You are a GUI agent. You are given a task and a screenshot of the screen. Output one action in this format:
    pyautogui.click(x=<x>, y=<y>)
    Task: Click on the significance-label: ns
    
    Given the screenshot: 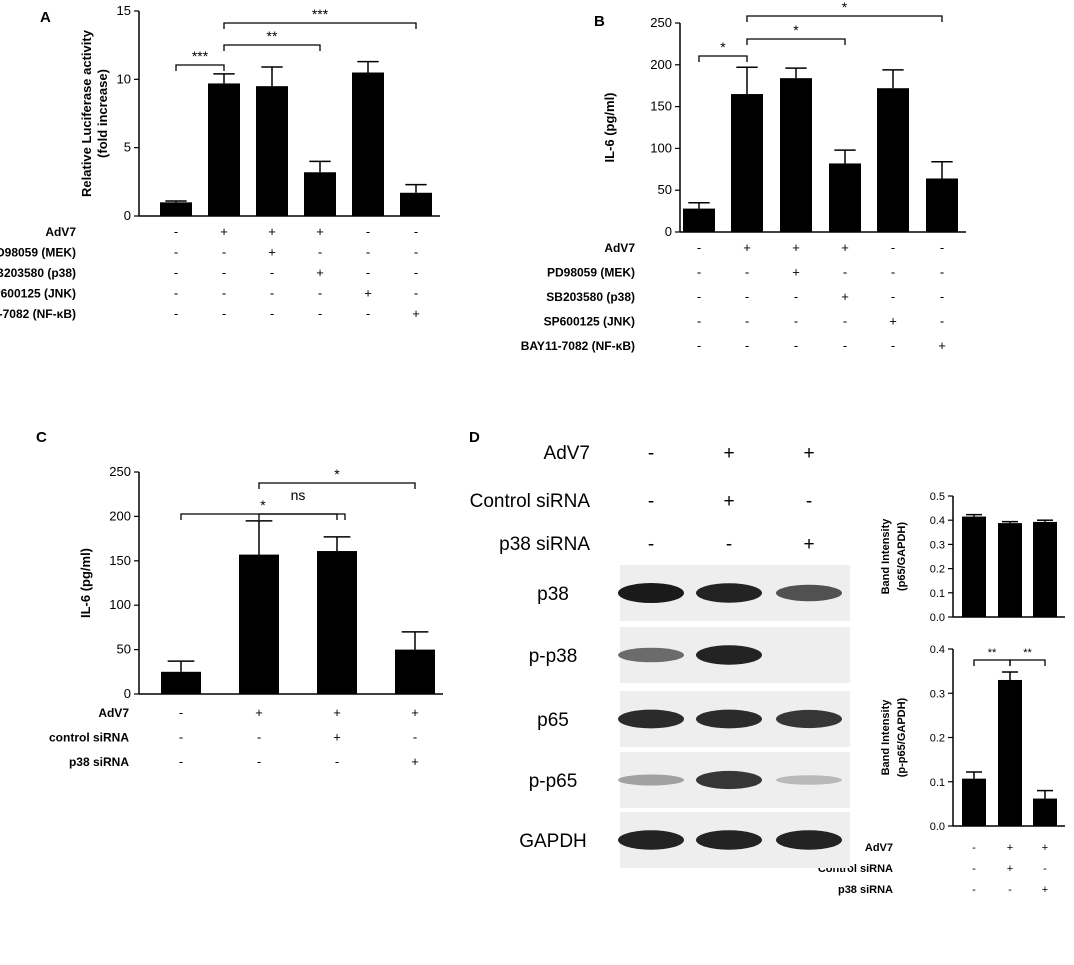 What is the action you would take?
    pyautogui.click(x=298, y=495)
    